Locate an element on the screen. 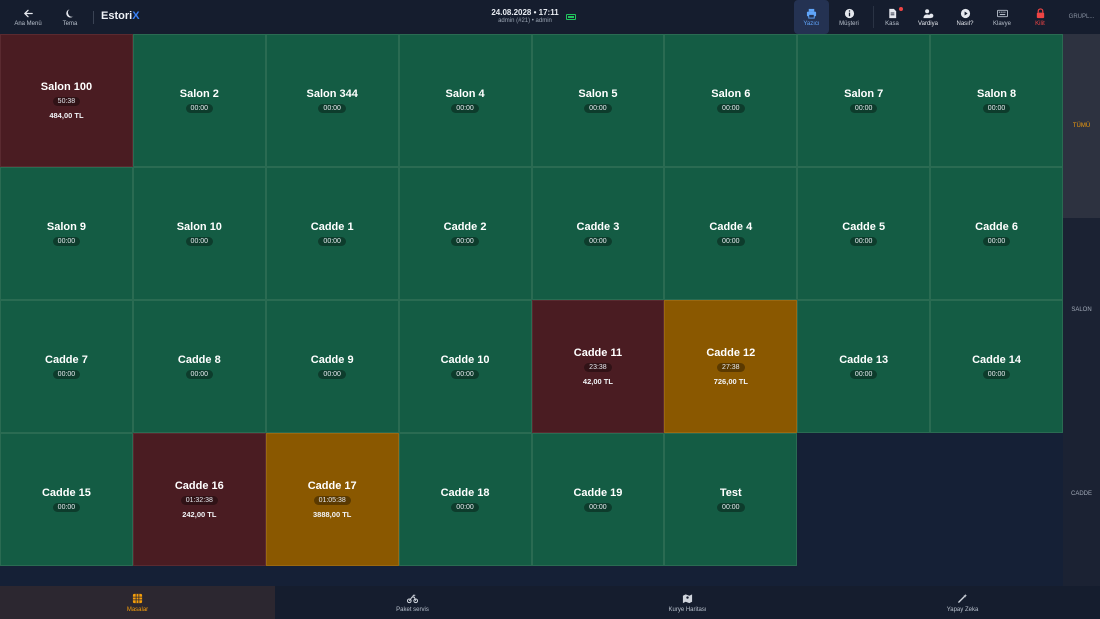 The image size is (1100, 619). table-card: Cadde 8 00:00 is located at coordinates (199, 366).